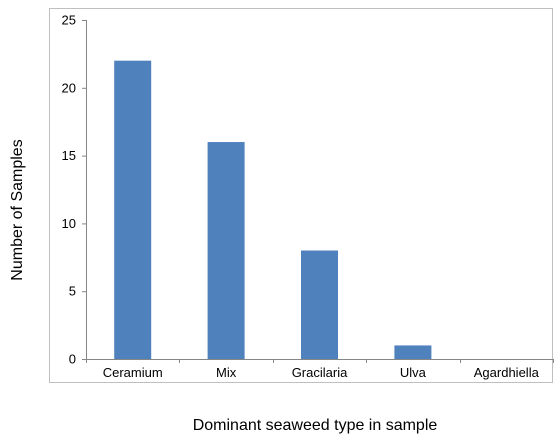 This screenshot has width=556, height=435. I want to click on x-tick-label: Ulva, so click(413, 372).